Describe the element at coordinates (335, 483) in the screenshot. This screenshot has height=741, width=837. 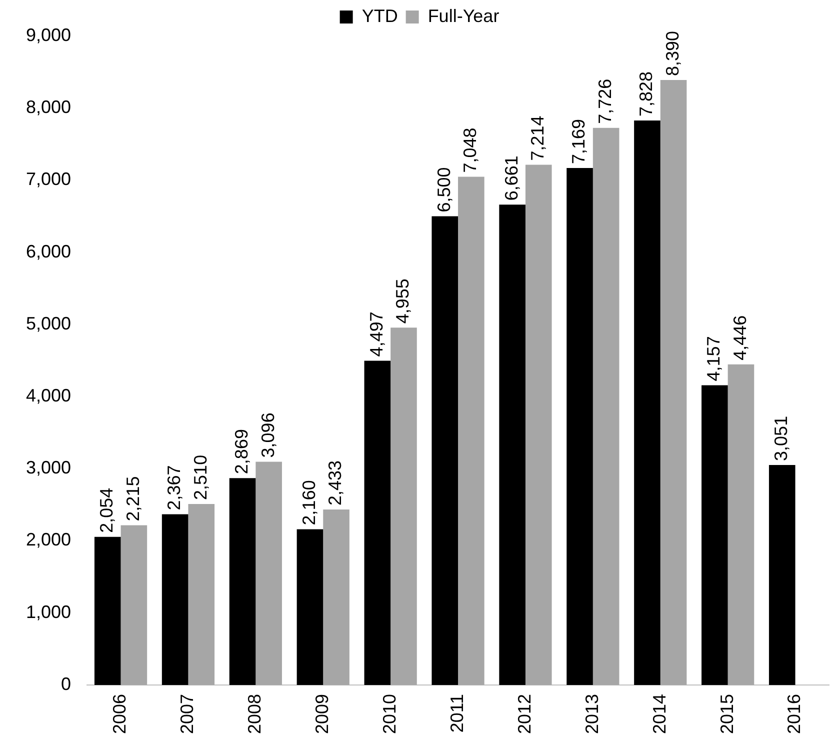
I see `data-label: 2,433` at that location.